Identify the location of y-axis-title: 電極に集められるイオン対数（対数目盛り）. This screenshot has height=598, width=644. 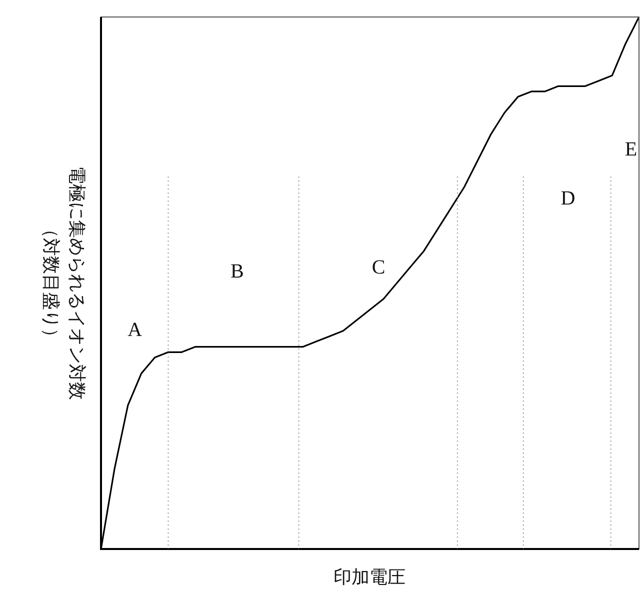
(63, 283).